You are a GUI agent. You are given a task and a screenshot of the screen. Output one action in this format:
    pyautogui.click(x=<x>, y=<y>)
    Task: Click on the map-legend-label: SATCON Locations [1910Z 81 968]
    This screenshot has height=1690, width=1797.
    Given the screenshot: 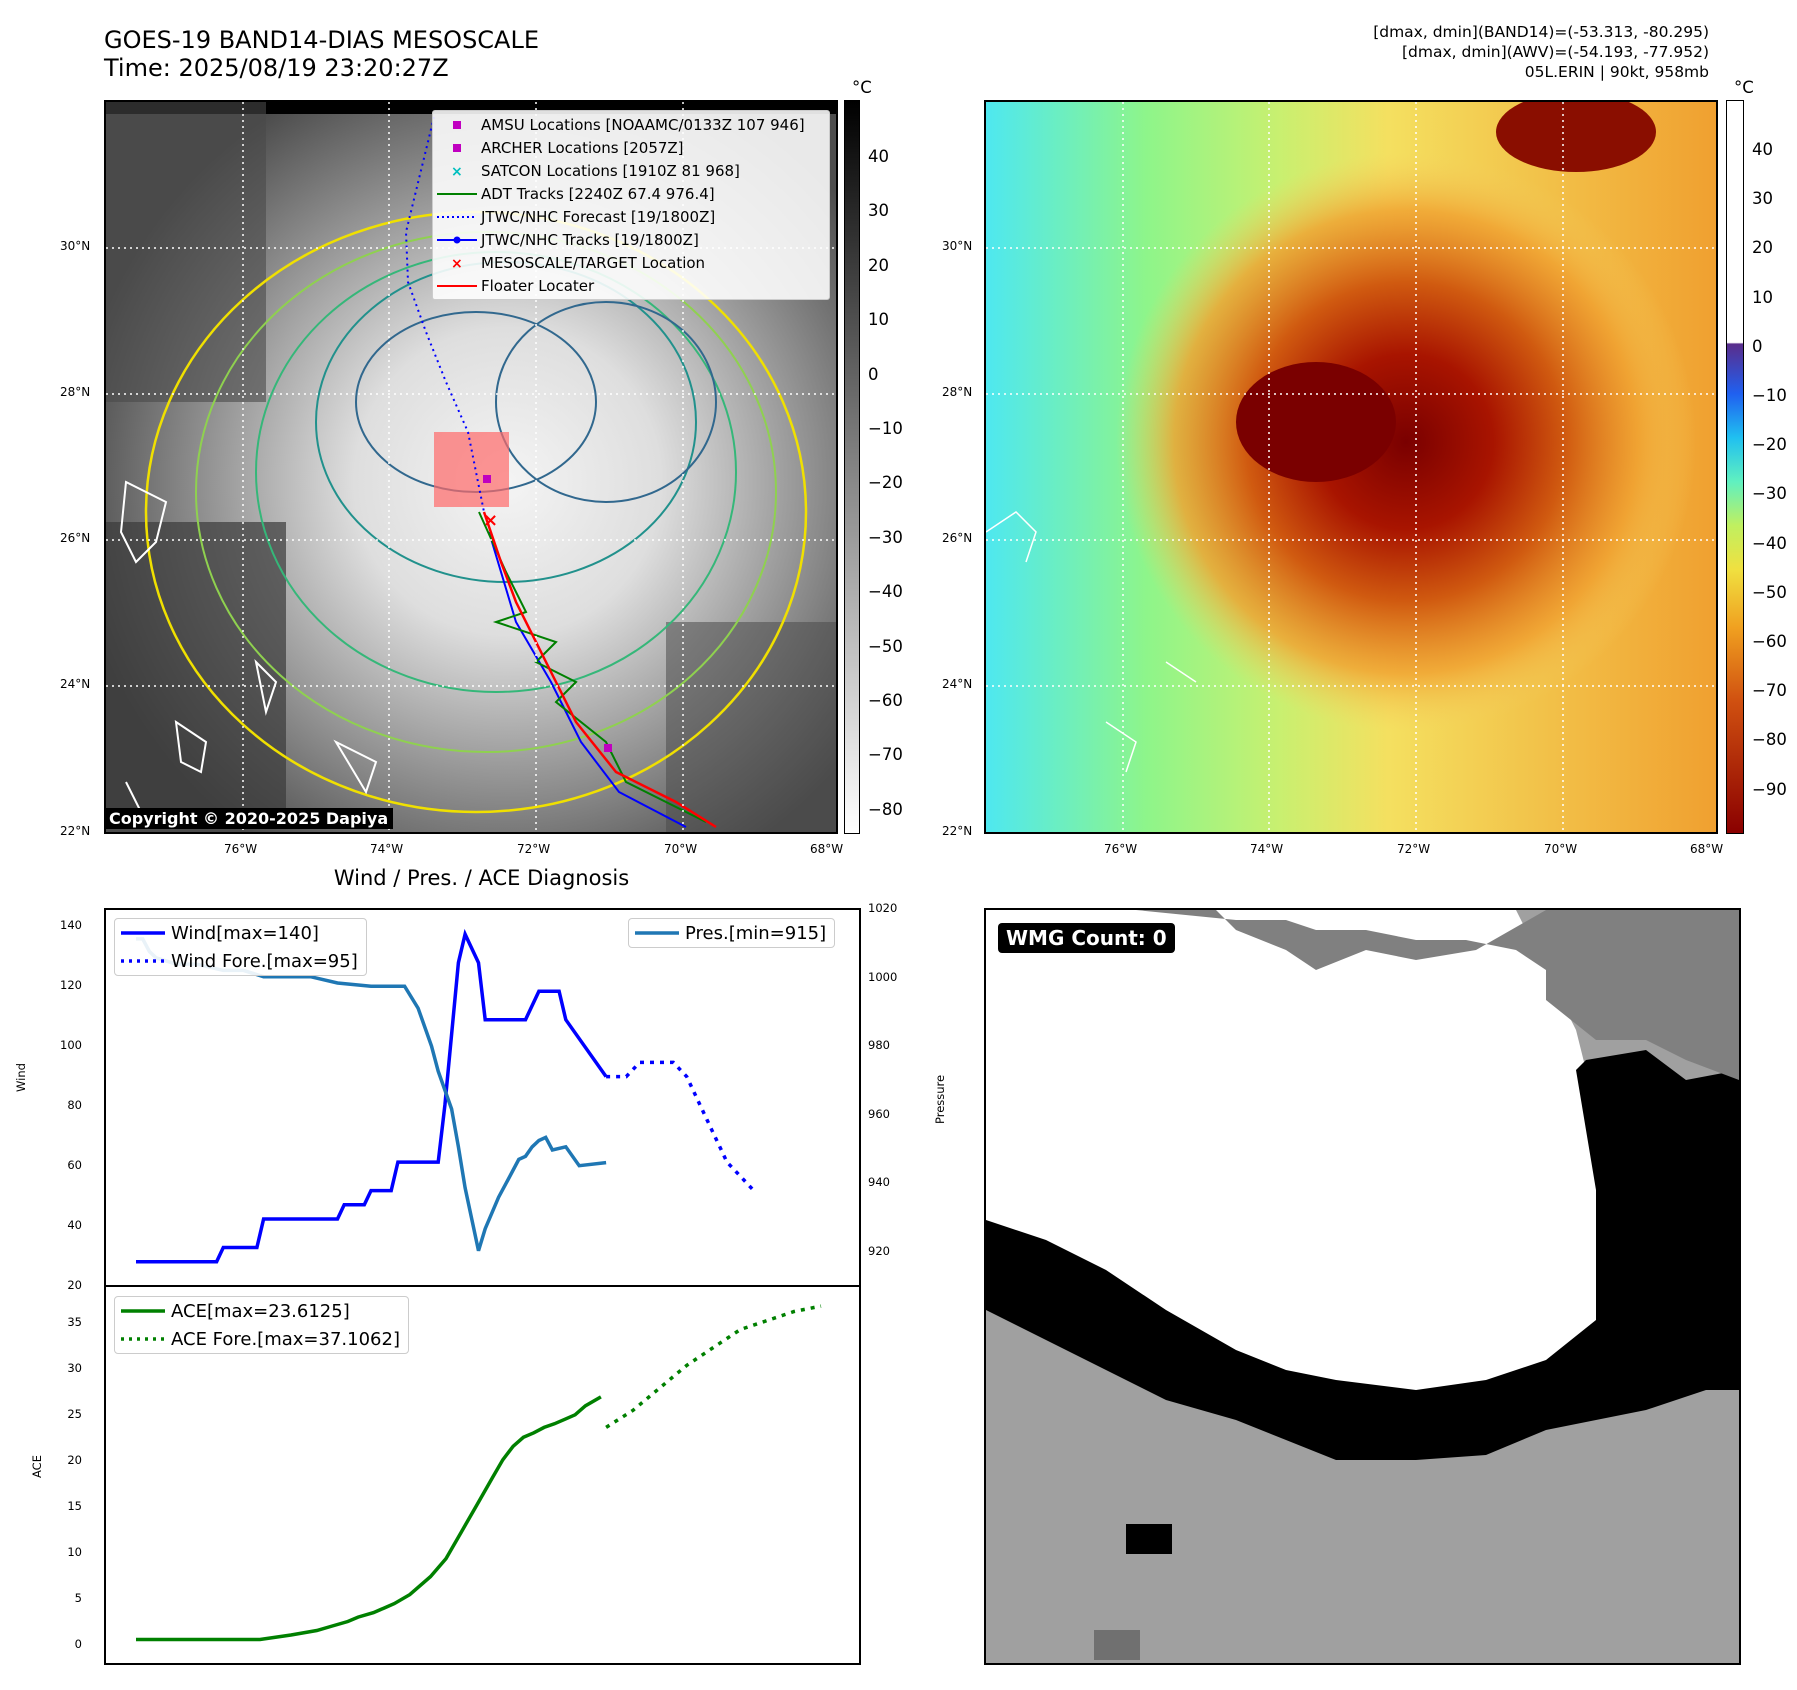 What is the action you would take?
    pyautogui.click(x=610, y=170)
    